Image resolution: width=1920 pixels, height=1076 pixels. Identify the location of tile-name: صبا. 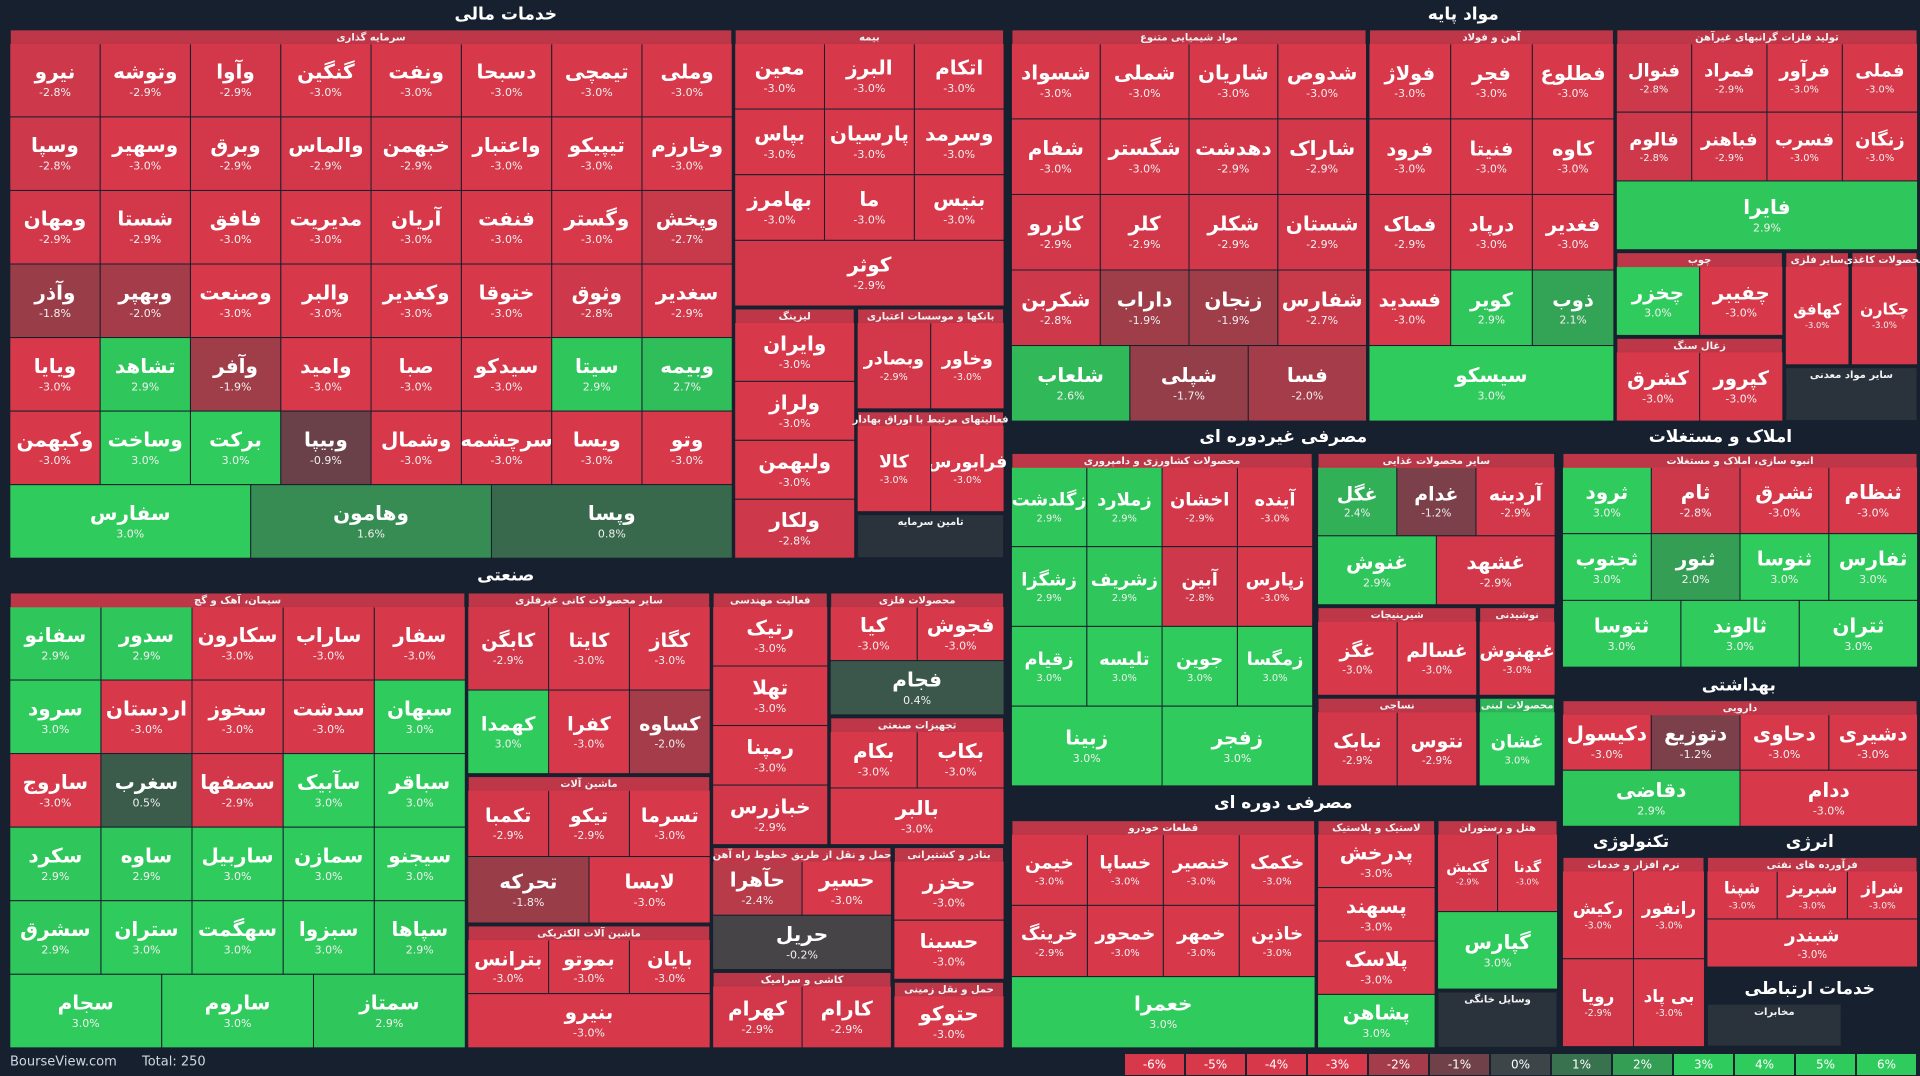
(416, 366).